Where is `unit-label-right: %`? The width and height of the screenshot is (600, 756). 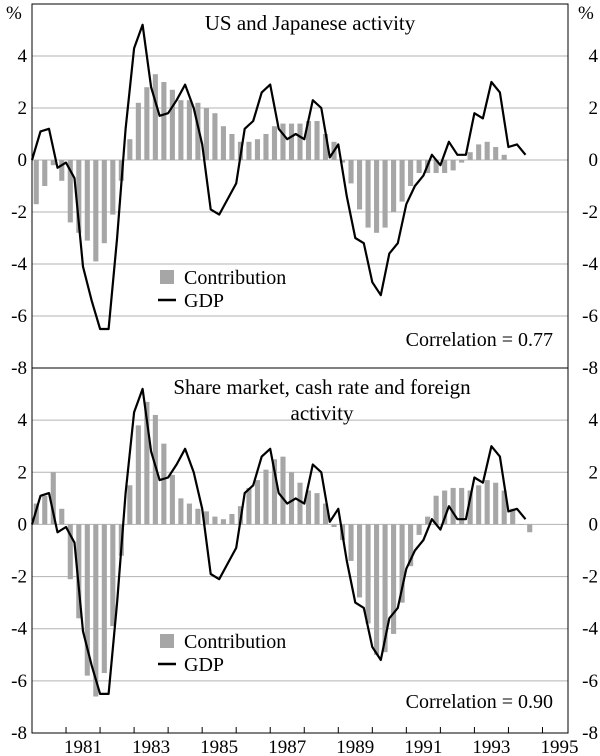 unit-label-right: % is located at coordinates (586, 13).